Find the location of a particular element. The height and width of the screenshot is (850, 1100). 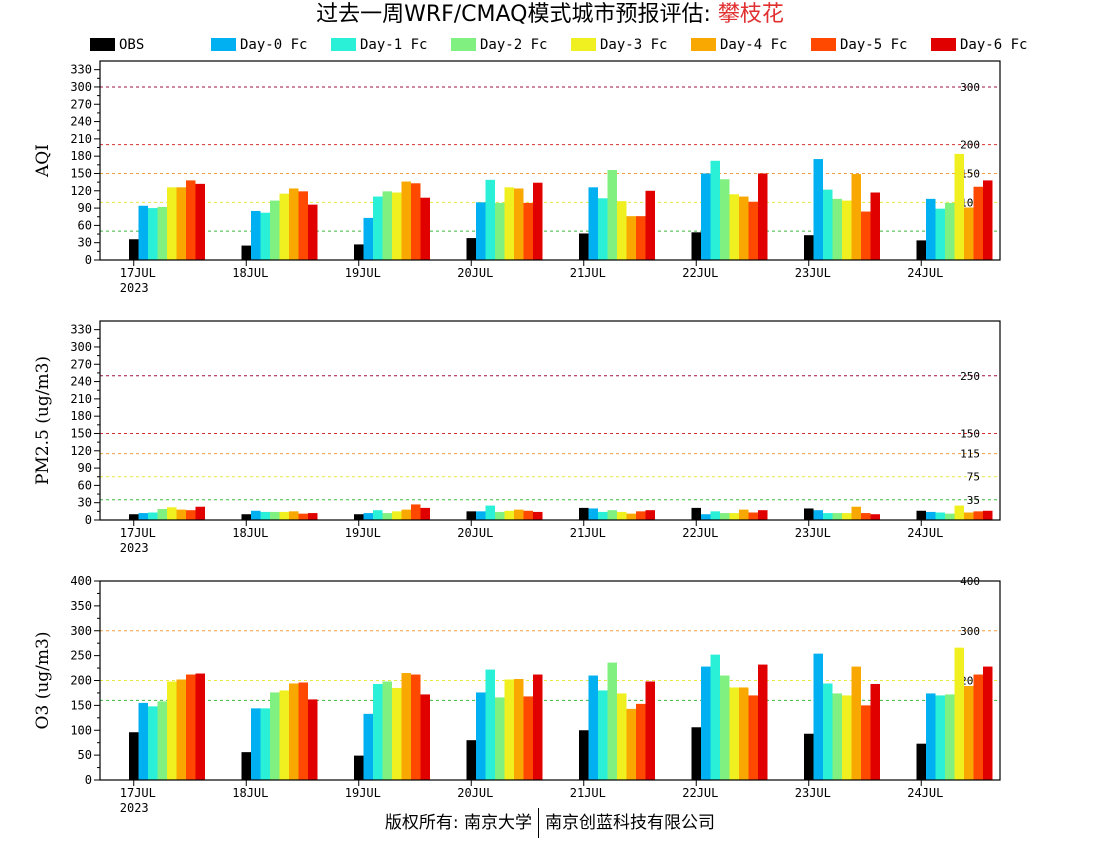

legend-label-1: Day-0 Fc is located at coordinates (273, 45).